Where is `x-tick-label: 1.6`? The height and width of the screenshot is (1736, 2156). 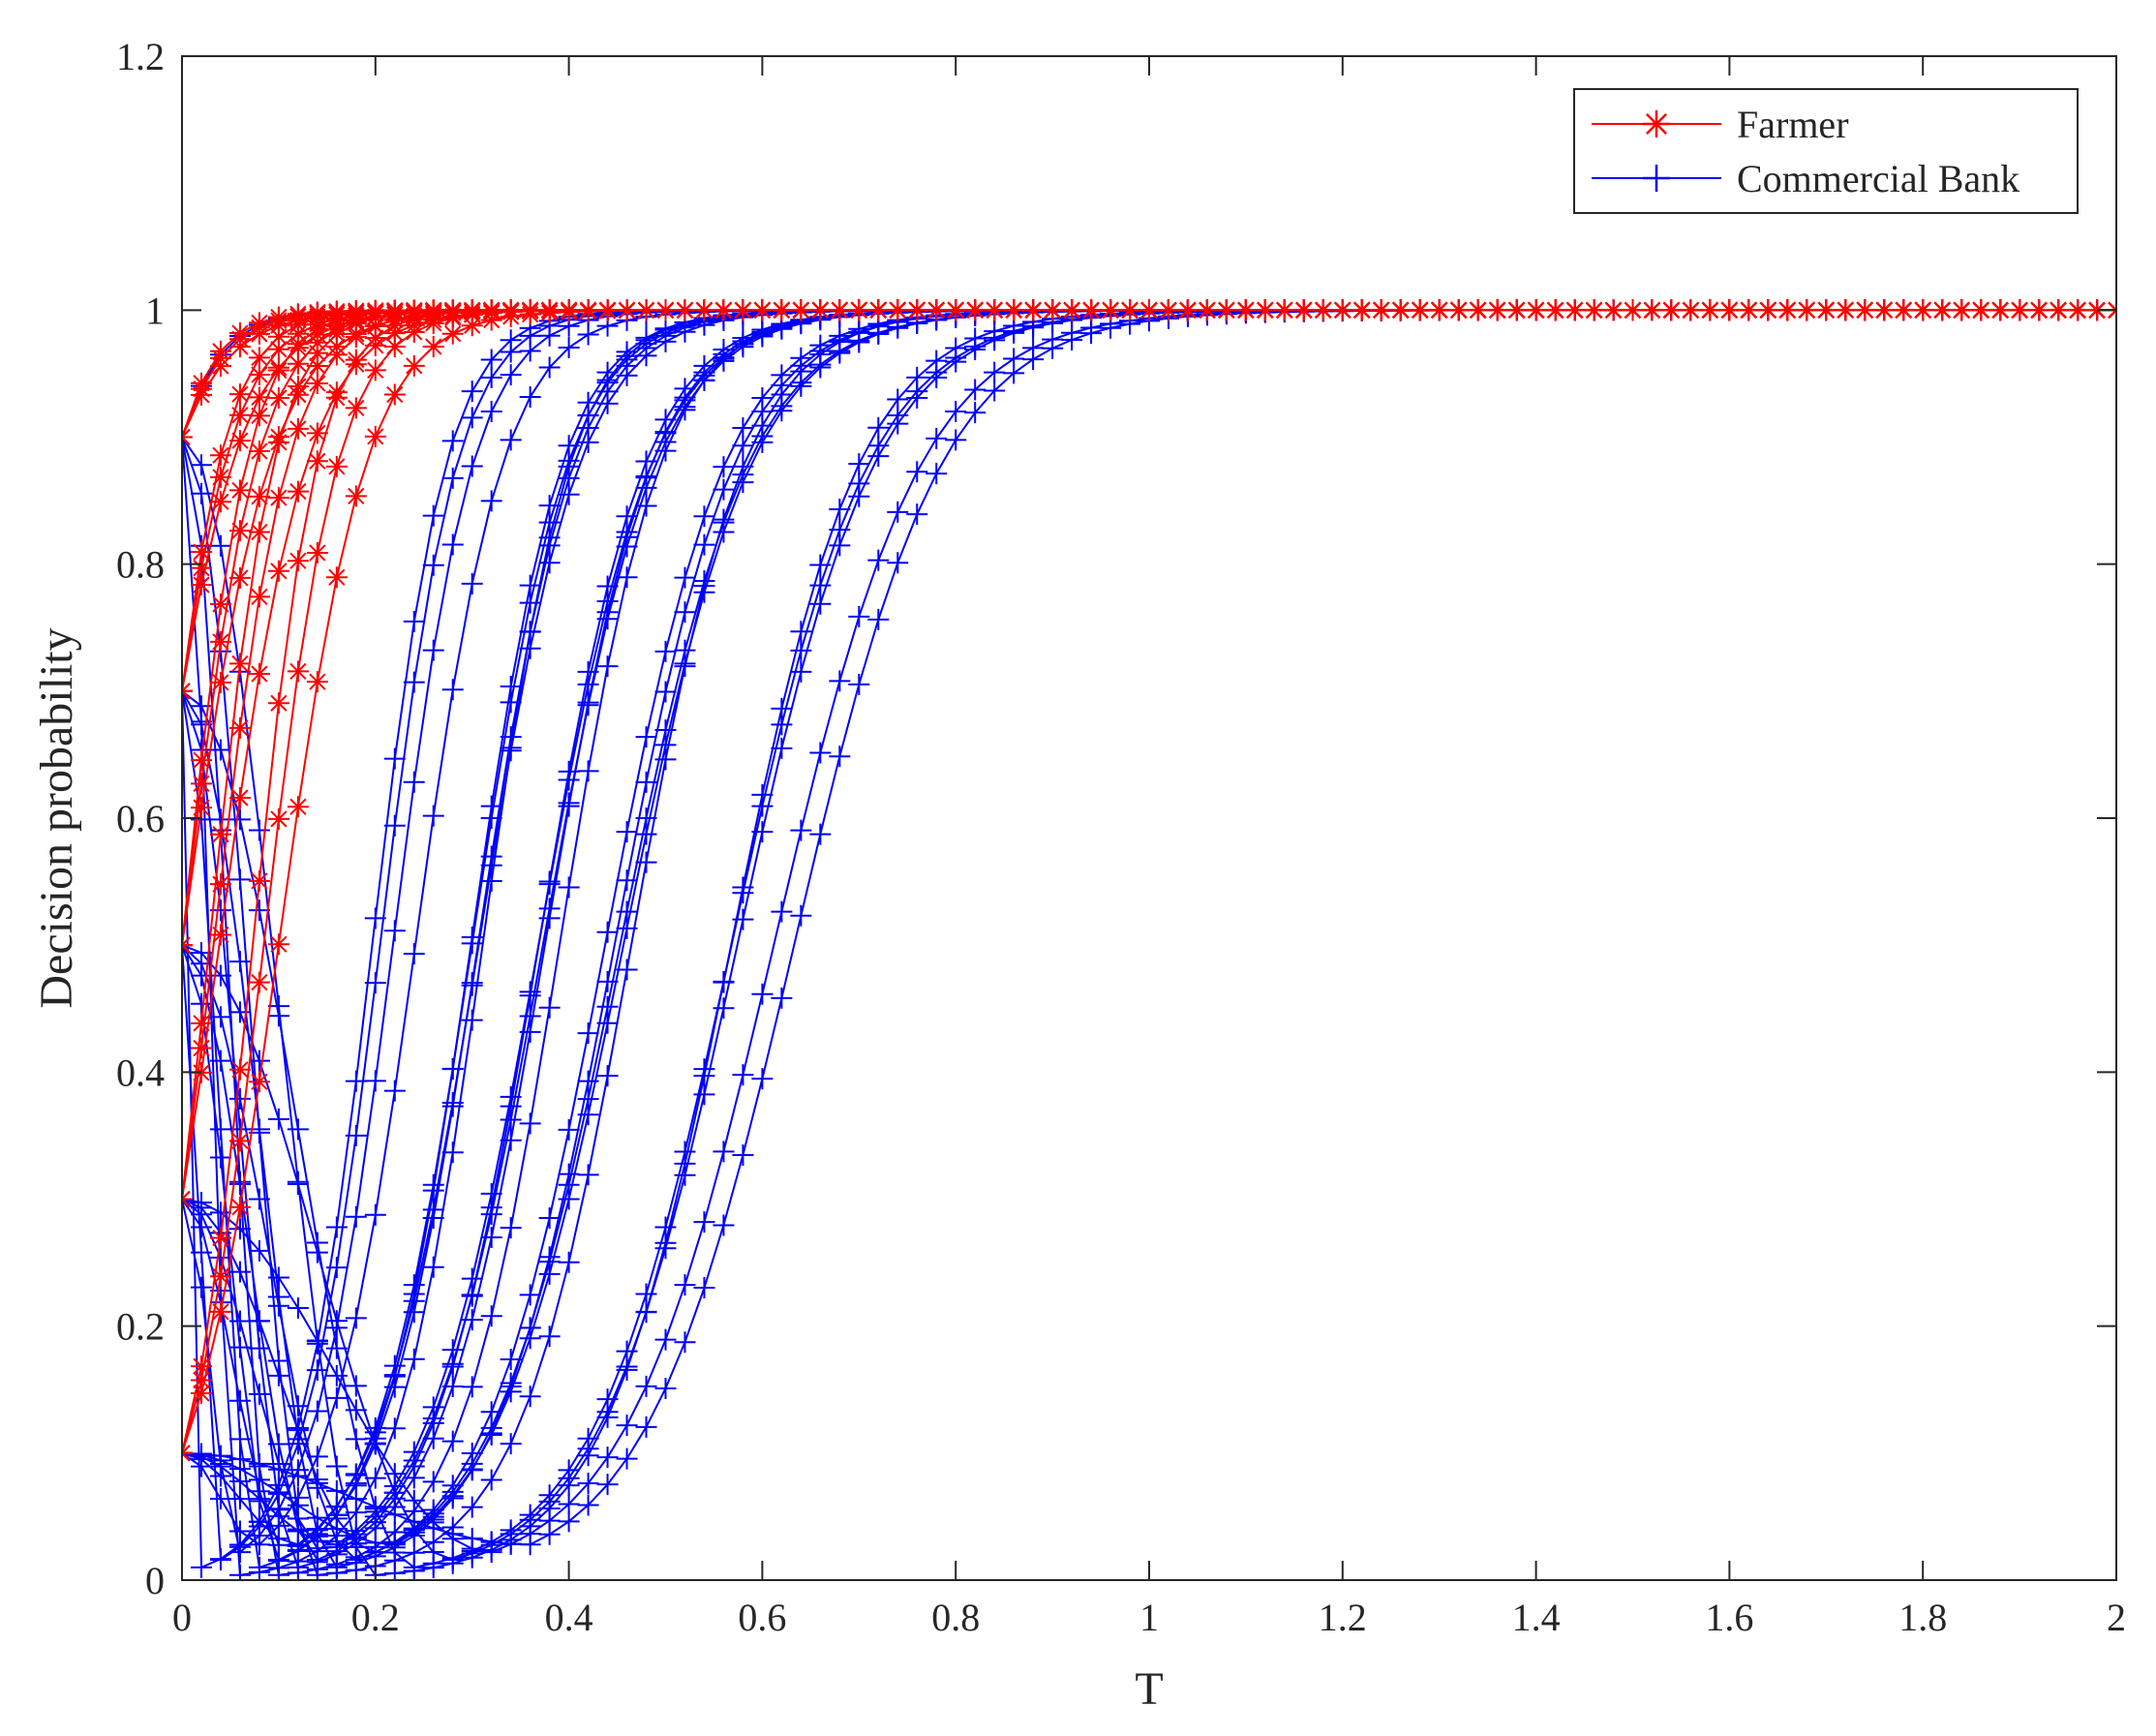 x-tick-label: 1.6 is located at coordinates (1729, 1617).